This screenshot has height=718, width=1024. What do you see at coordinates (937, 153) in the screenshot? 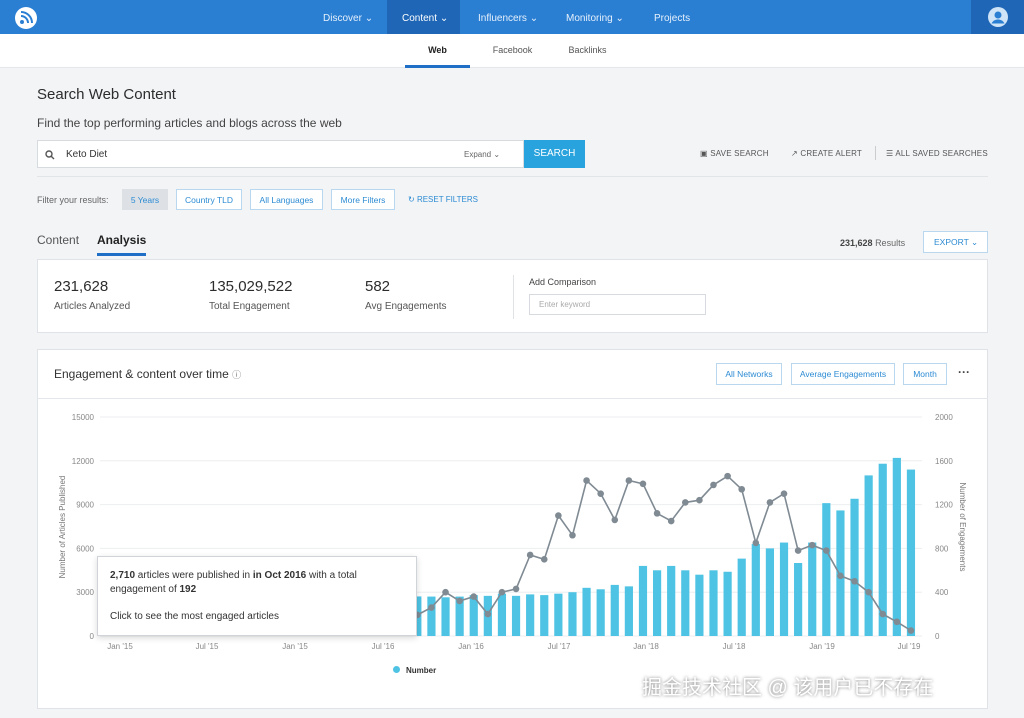
I see `all-saved-searches-button: ☰ ALL SAVED SEARCHES` at bounding box center [937, 153].